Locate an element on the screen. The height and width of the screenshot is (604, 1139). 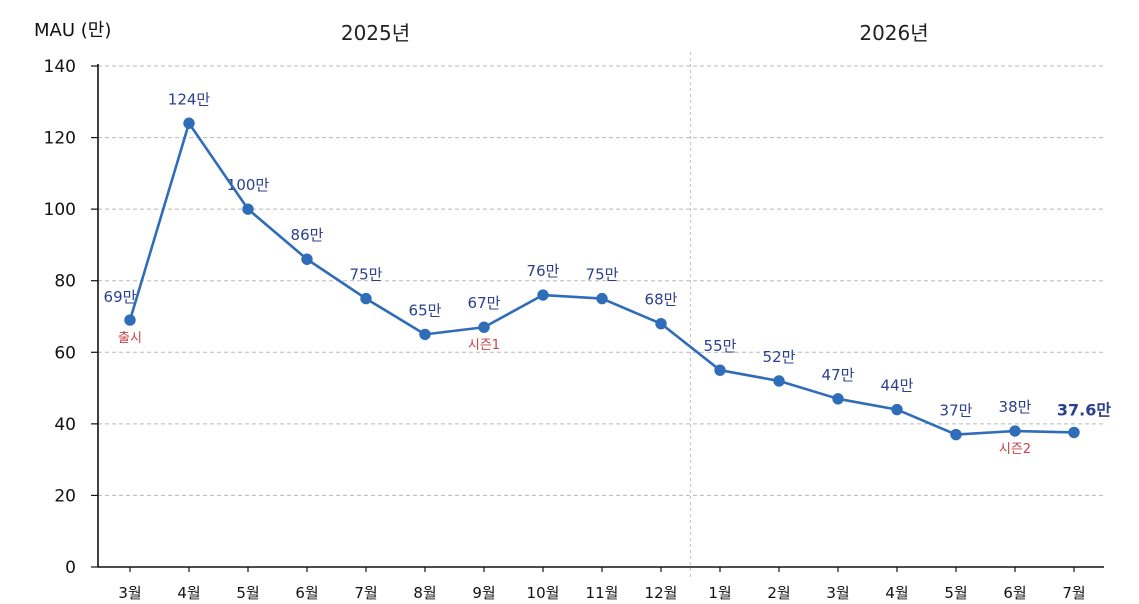
y-tick-label-140: 140 is located at coordinates (60, 67).